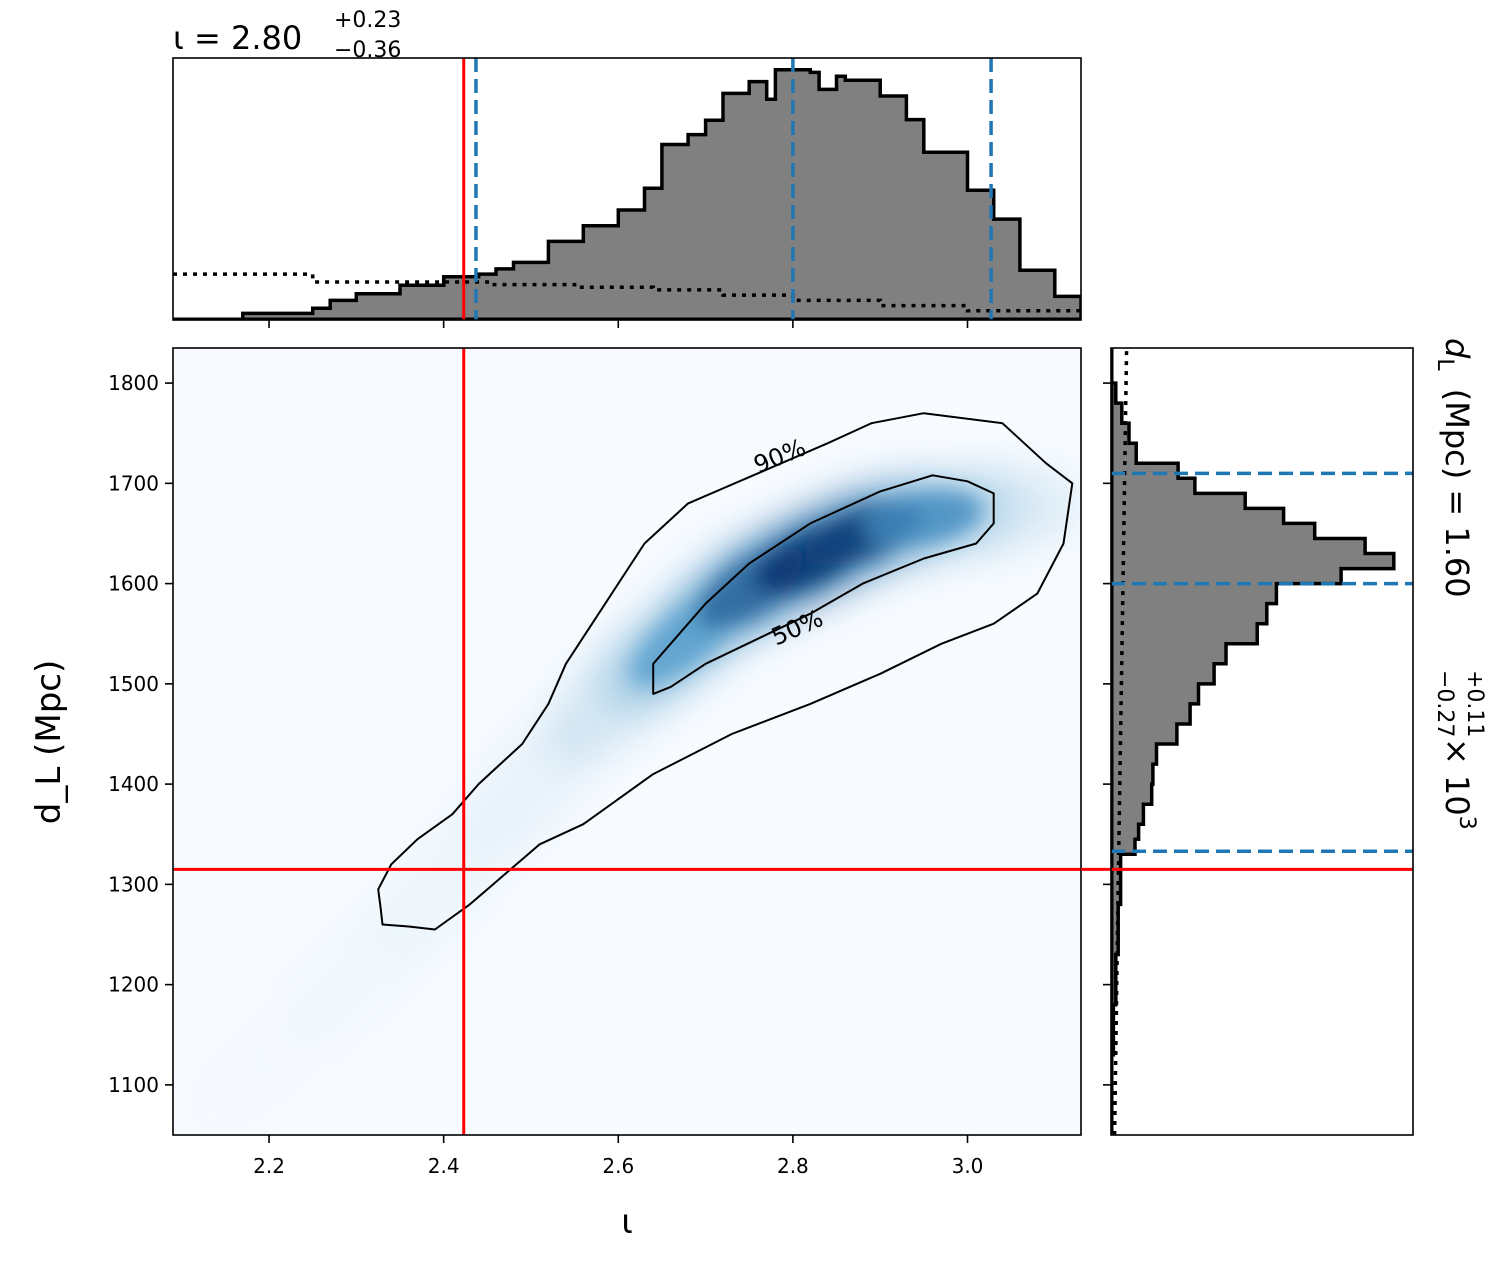  I want to click on marginal-y-frame, so click(1262, 741).